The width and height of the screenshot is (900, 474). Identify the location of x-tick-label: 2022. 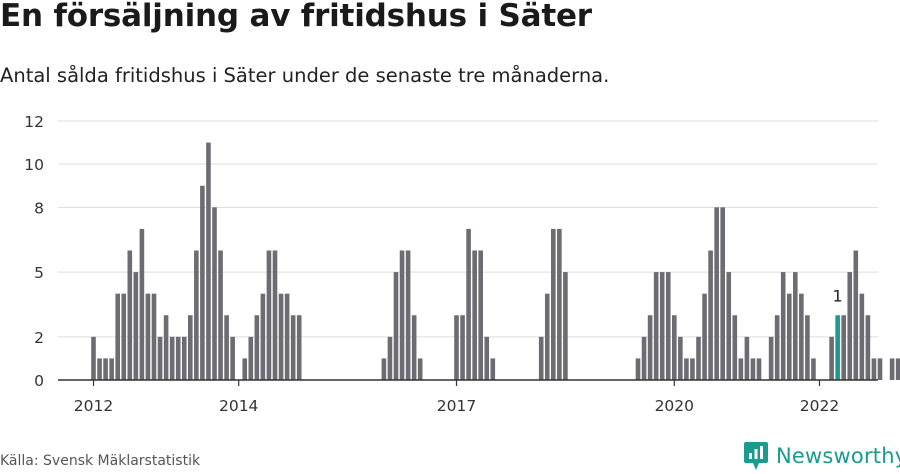
(819, 406).